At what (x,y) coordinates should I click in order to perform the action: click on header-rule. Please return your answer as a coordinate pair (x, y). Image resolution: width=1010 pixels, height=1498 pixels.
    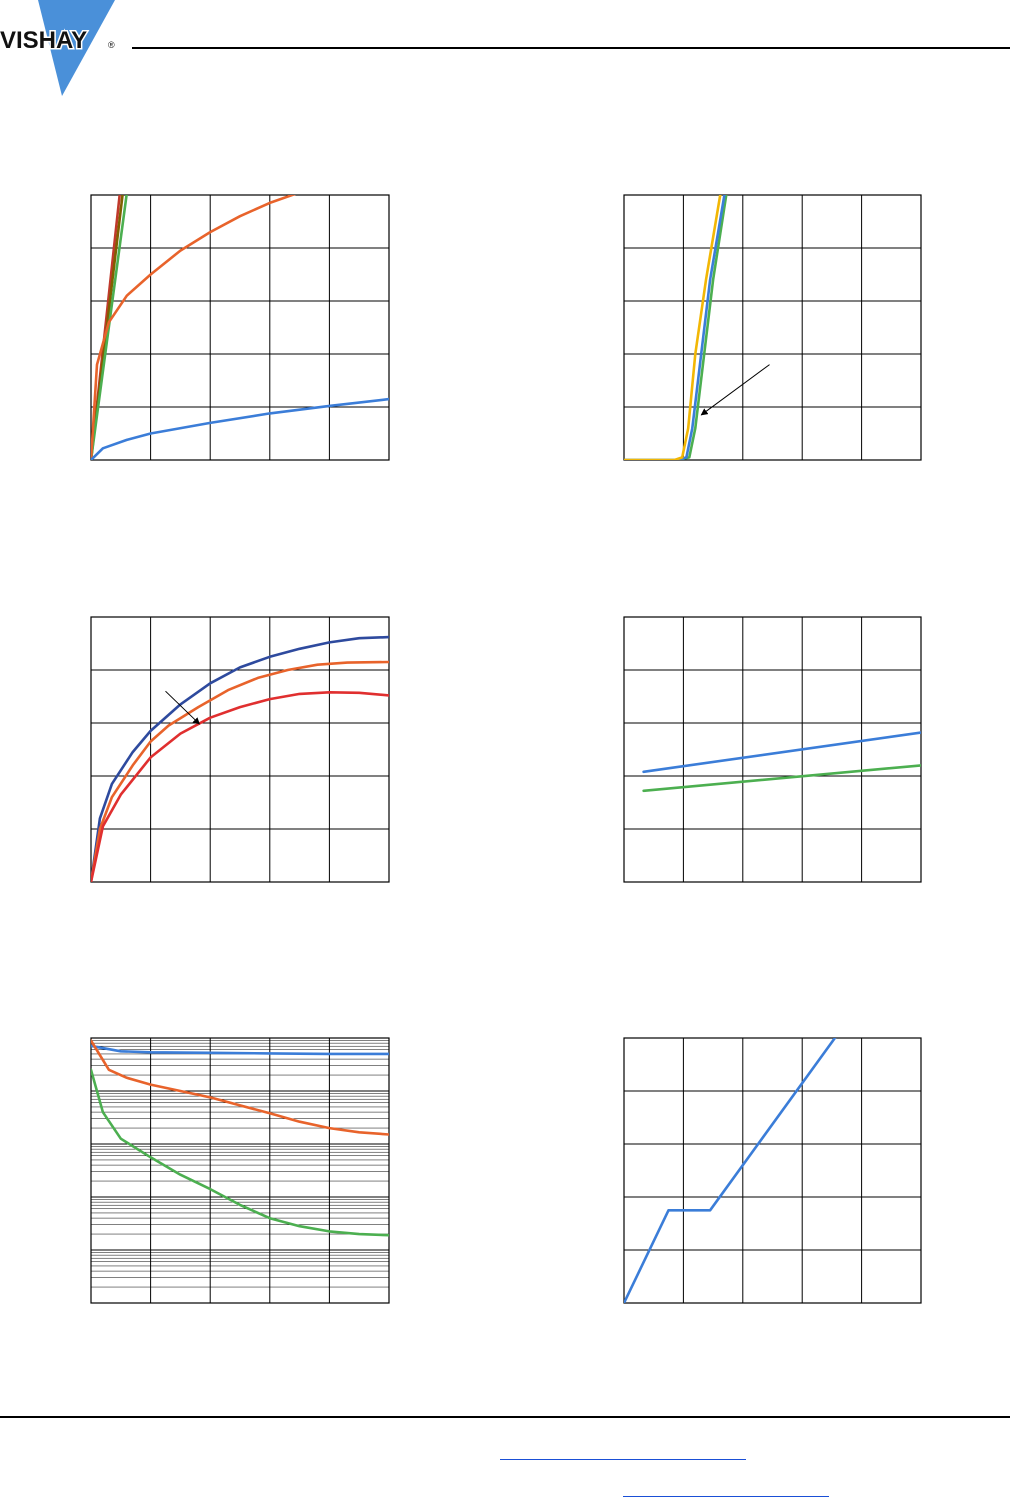
    Looking at the image, I should click on (571, 48).